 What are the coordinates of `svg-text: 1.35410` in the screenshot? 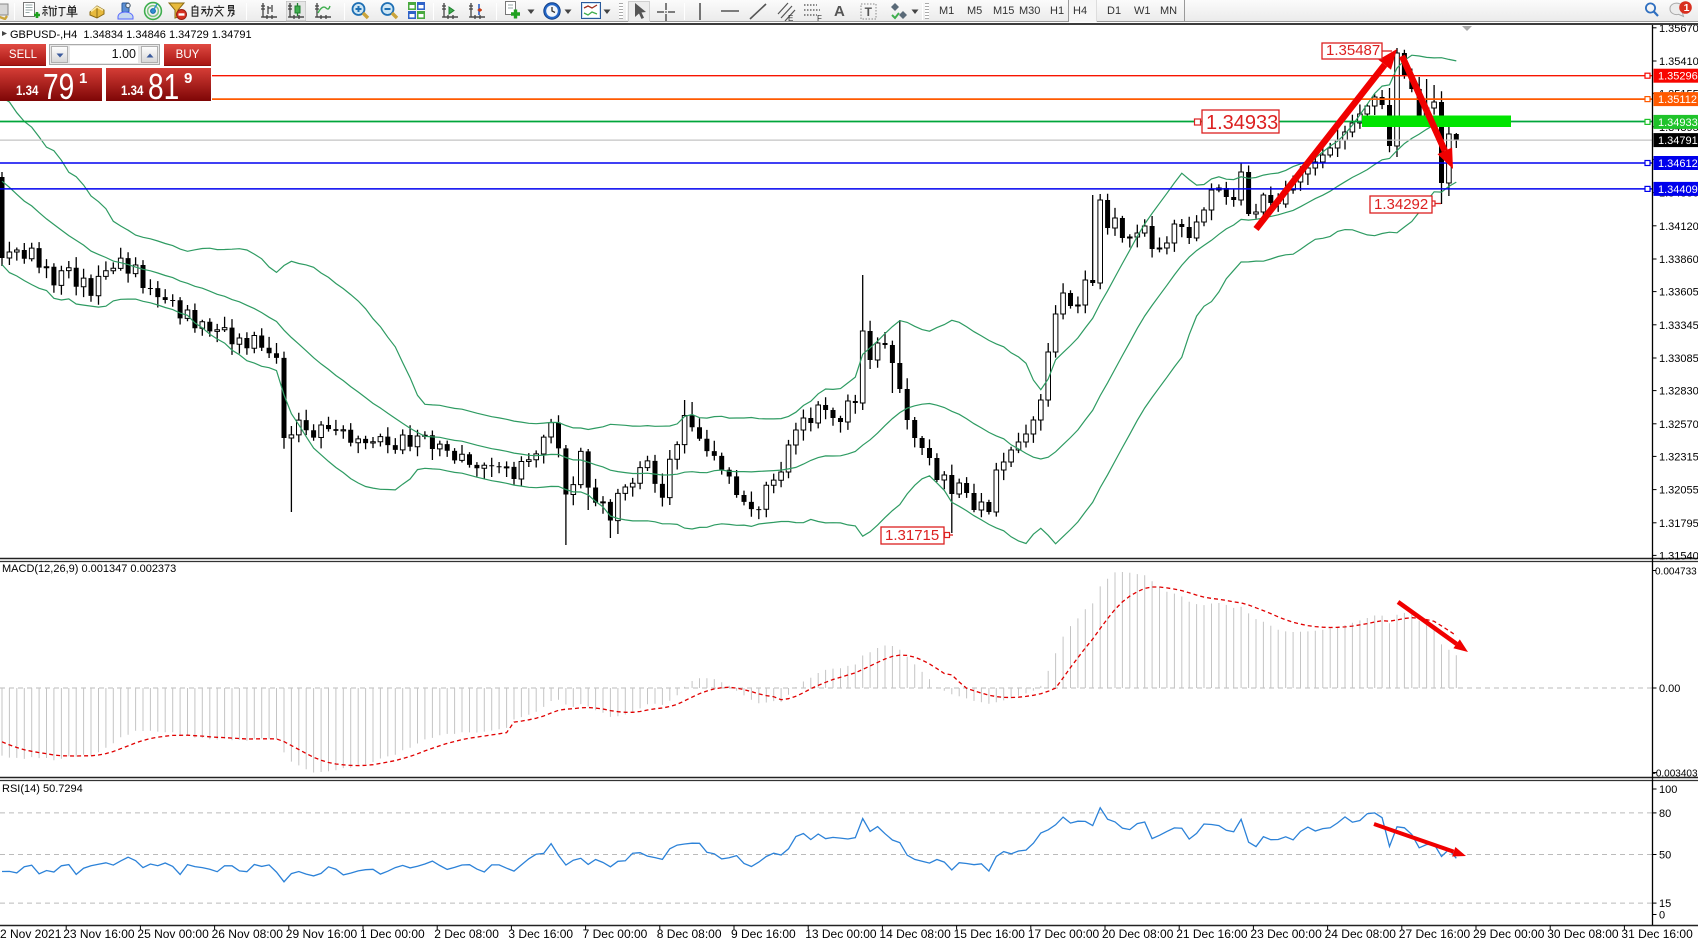 It's located at (1678, 62).